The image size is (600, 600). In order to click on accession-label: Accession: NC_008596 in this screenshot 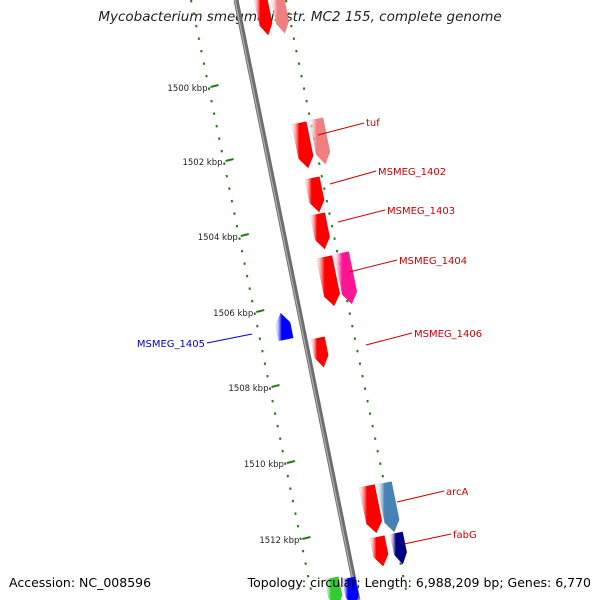, I will do `click(80, 582)`.